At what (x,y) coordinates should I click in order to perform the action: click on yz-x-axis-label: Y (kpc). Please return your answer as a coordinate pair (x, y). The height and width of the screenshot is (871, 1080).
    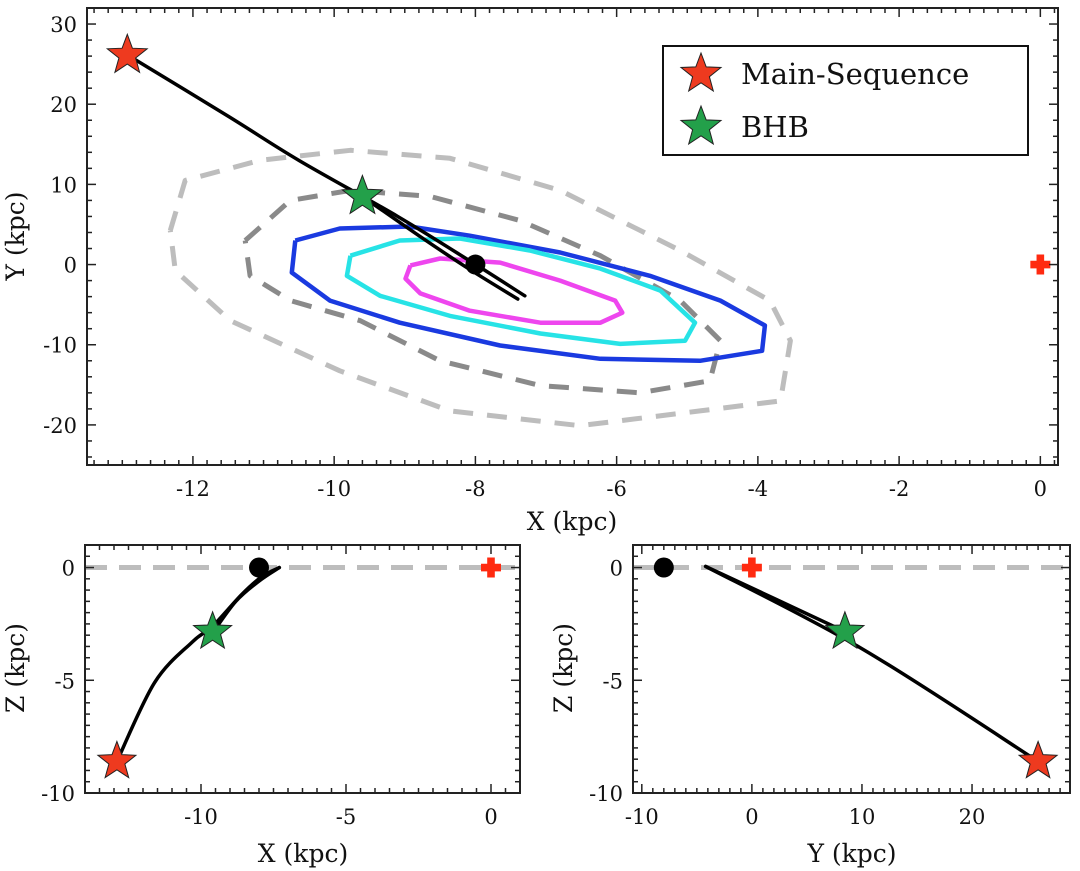
    Looking at the image, I should click on (851, 853).